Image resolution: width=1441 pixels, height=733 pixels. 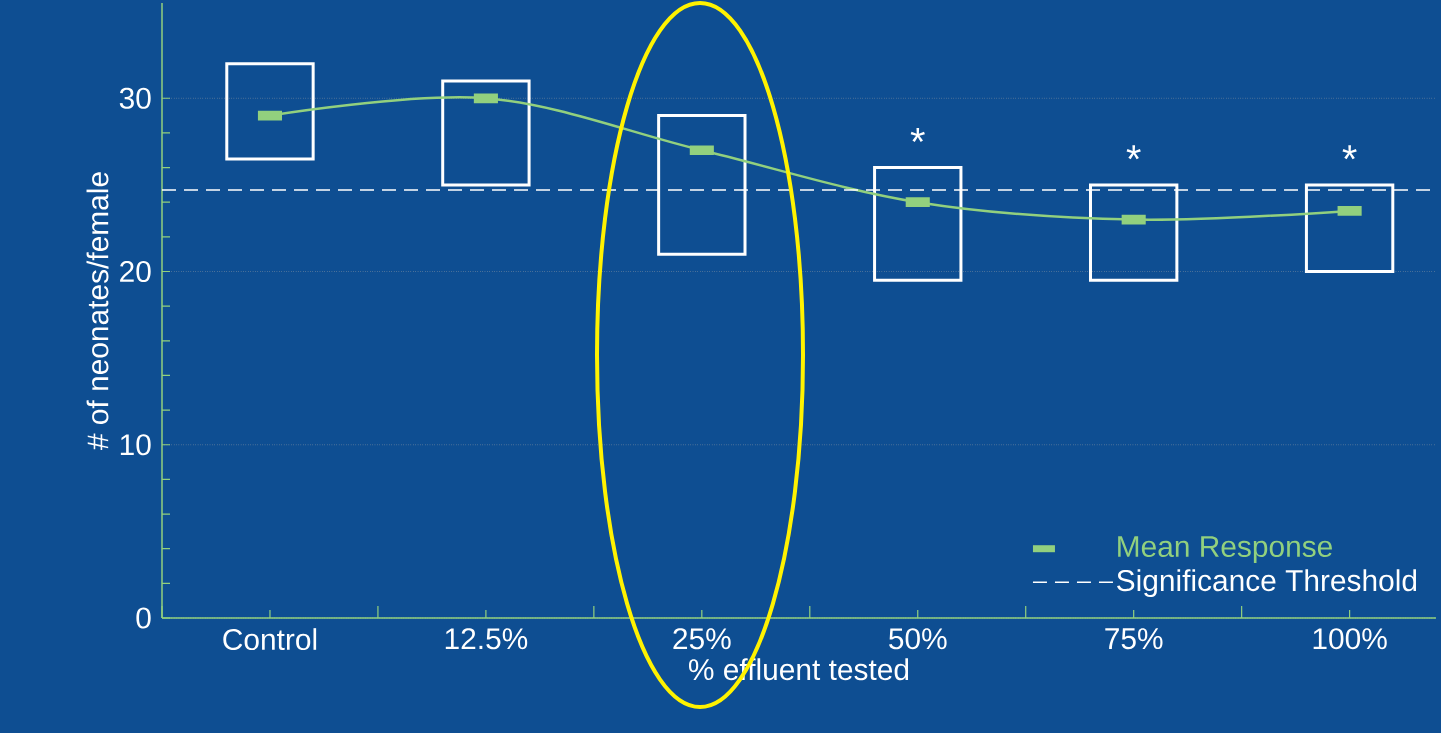 What do you see at coordinates (143, 618) in the screenshot?
I see `y-tick-label: 0` at bounding box center [143, 618].